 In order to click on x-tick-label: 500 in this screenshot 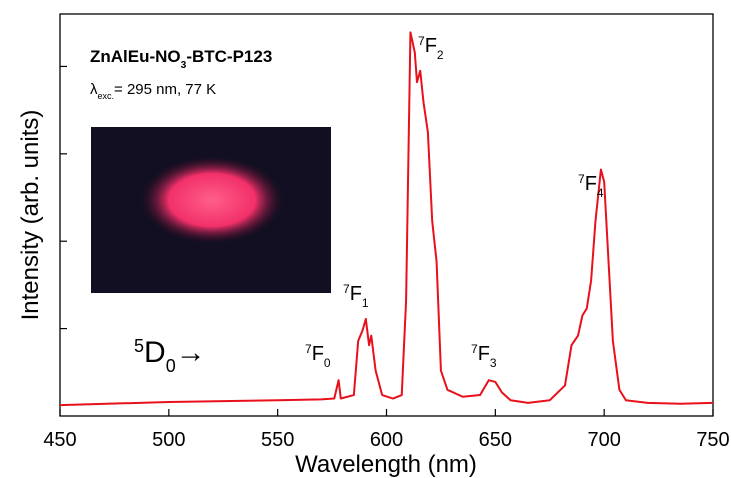, I will do `click(168, 440)`.